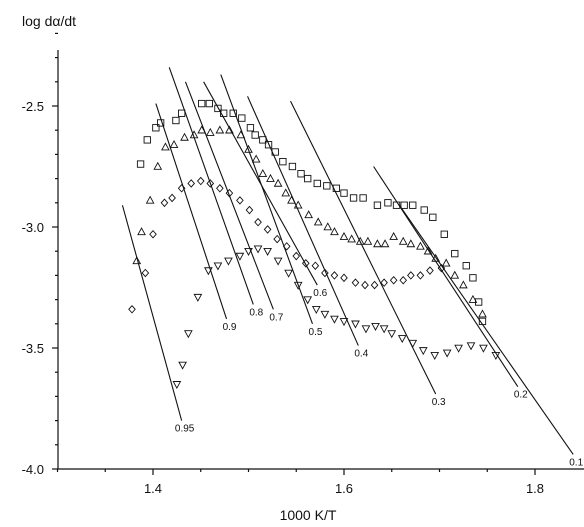 This screenshot has width=584, height=527. I want to click on x-axis-title: 1000 K/T, so click(308, 515).